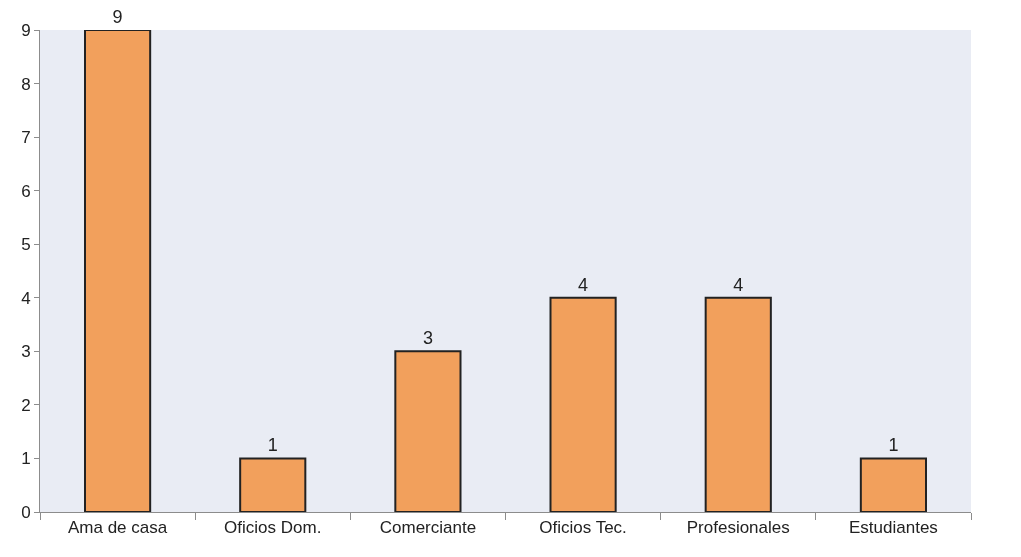  What do you see at coordinates (26, 191) in the screenshot?
I see `y-tick-label: 6` at bounding box center [26, 191].